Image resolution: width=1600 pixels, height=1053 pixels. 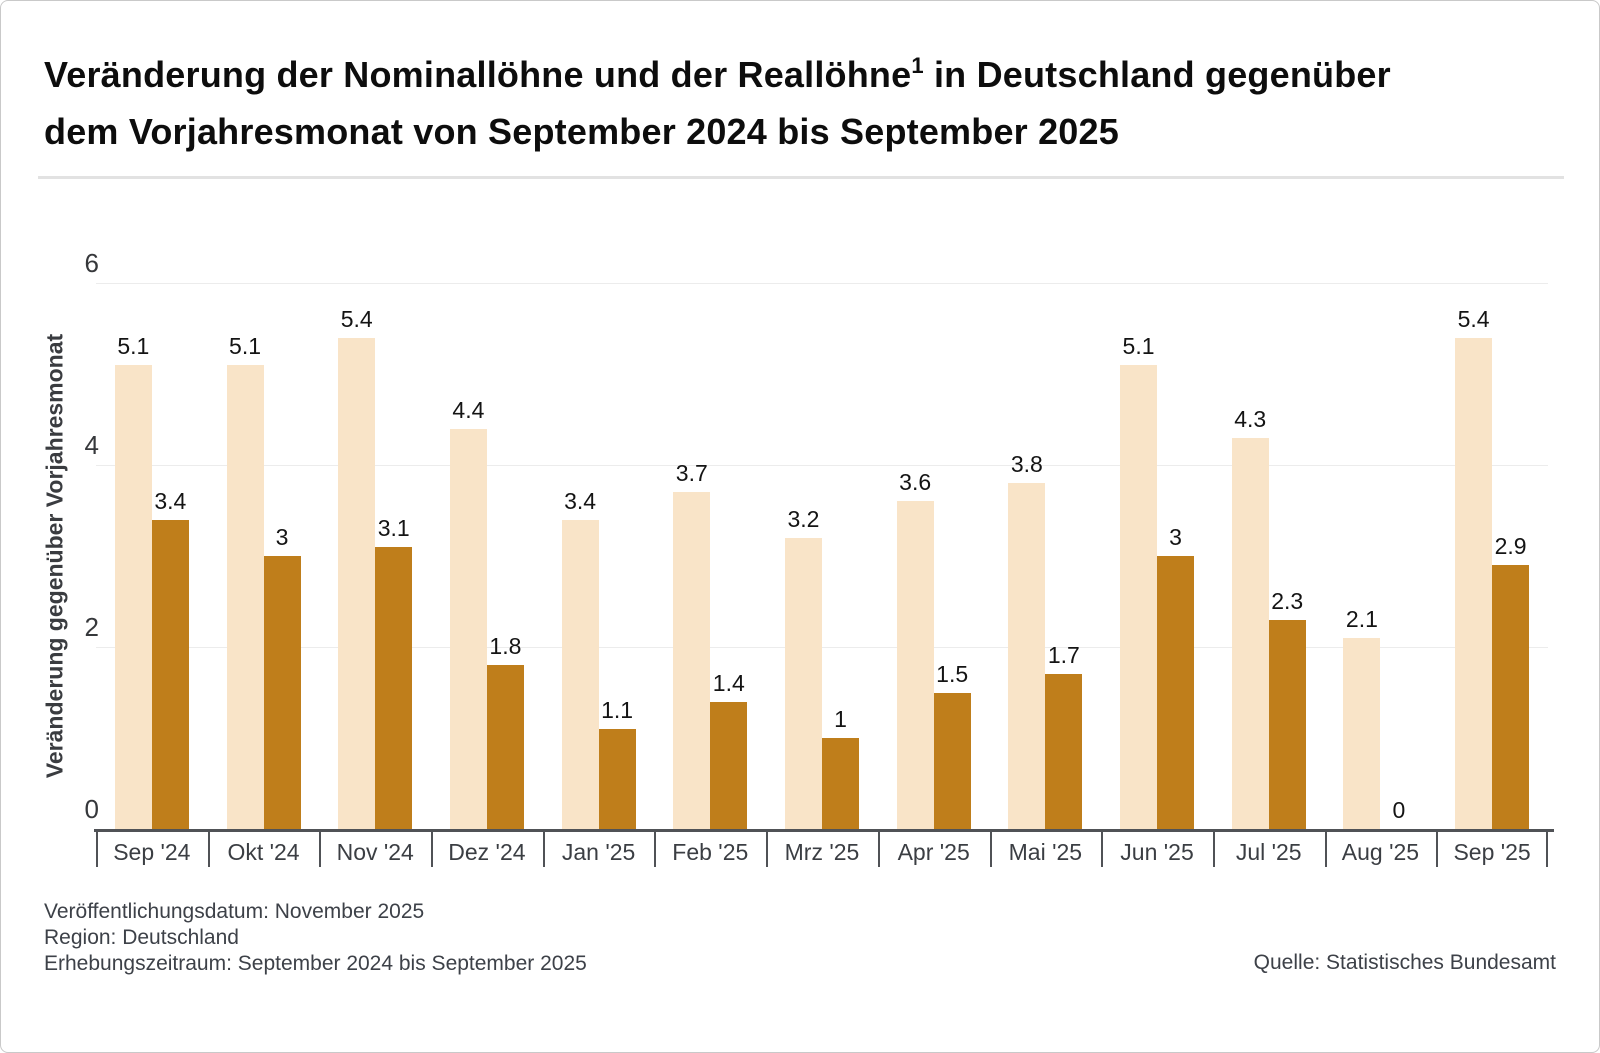 I want to click on x-axis-label: Sep '25, so click(x=1492, y=852).